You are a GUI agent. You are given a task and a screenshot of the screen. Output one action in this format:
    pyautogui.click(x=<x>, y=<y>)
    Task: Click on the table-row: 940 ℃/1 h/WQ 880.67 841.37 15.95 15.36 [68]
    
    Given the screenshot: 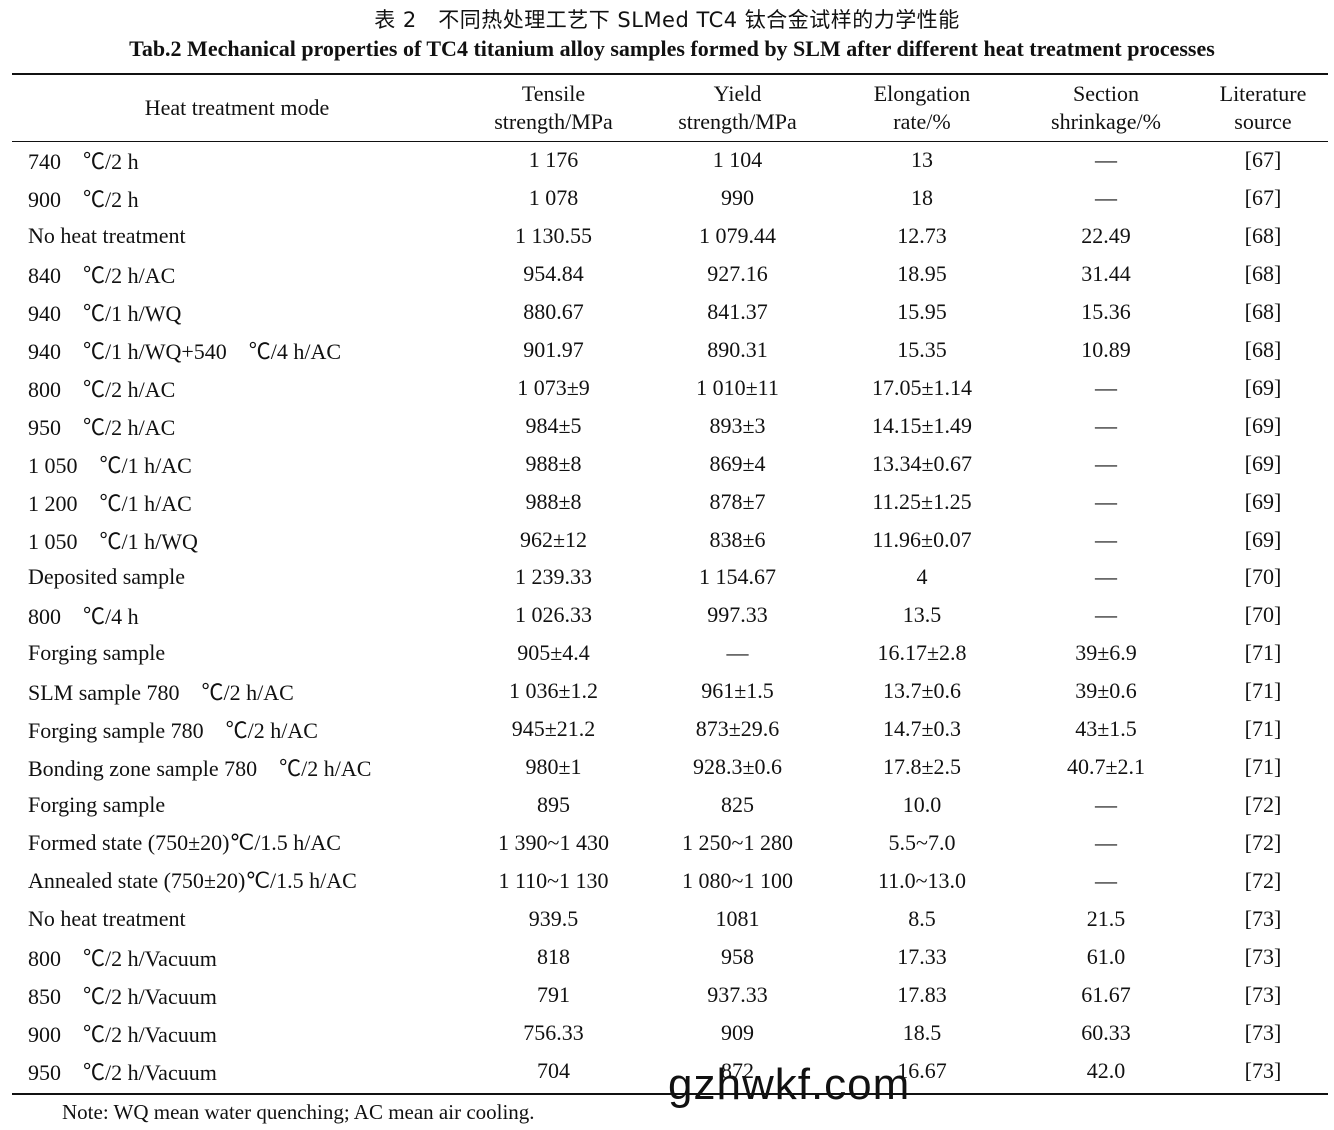 What is the action you would take?
    pyautogui.click(x=670, y=312)
    